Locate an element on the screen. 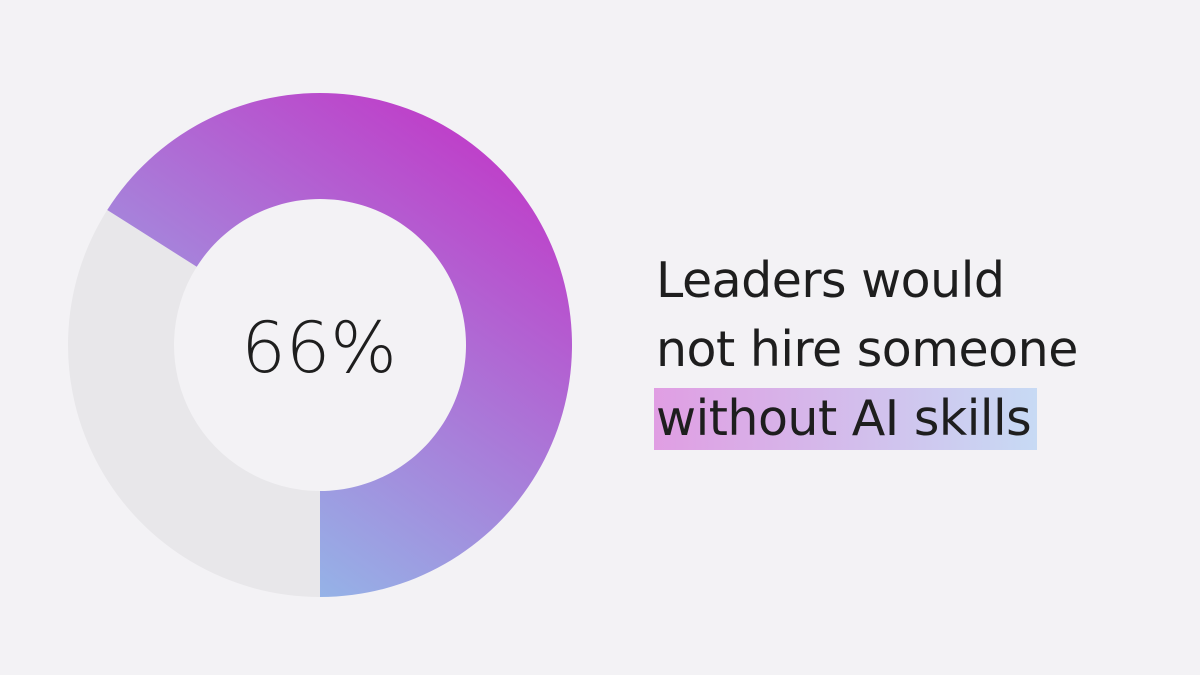 The height and width of the screenshot is (675, 1200). caption-line-3-wrapper: without AI skills is located at coordinates (866, 418).